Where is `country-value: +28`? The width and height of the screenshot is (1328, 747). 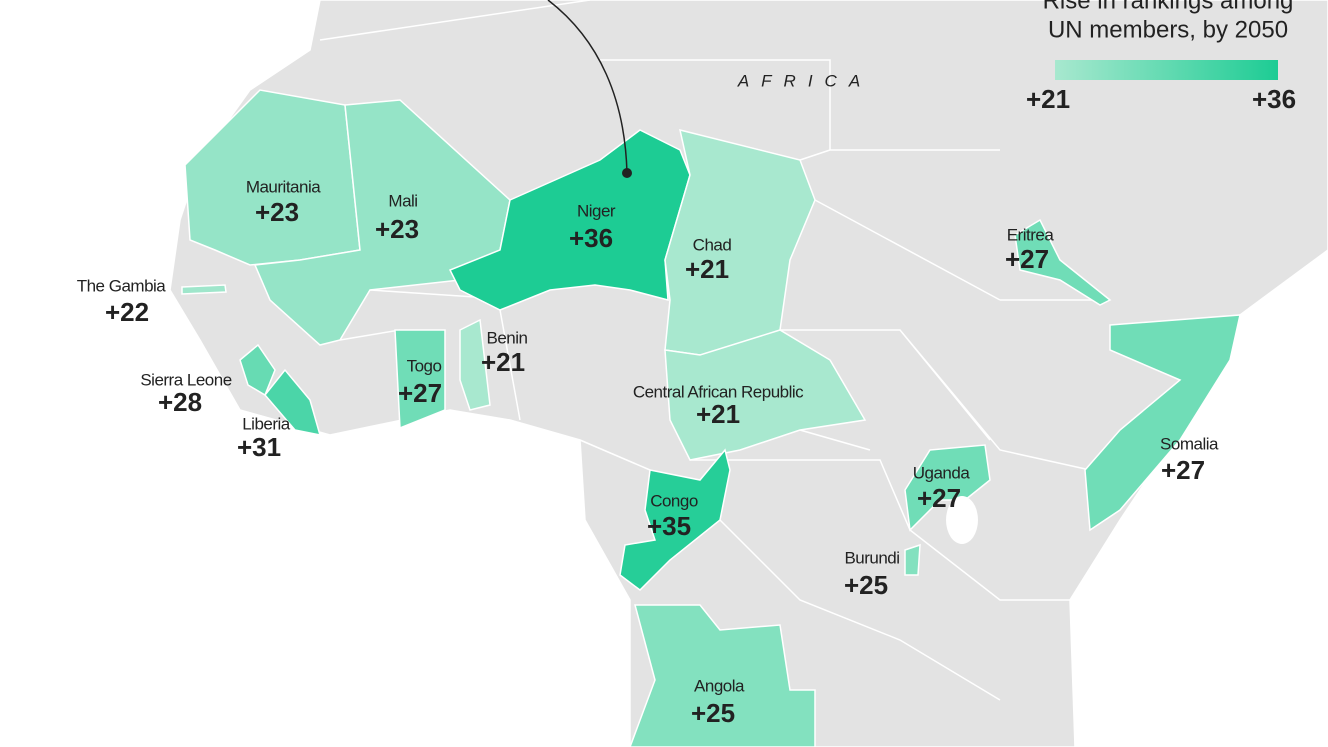 country-value: +28 is located at coordinates (180, 402).